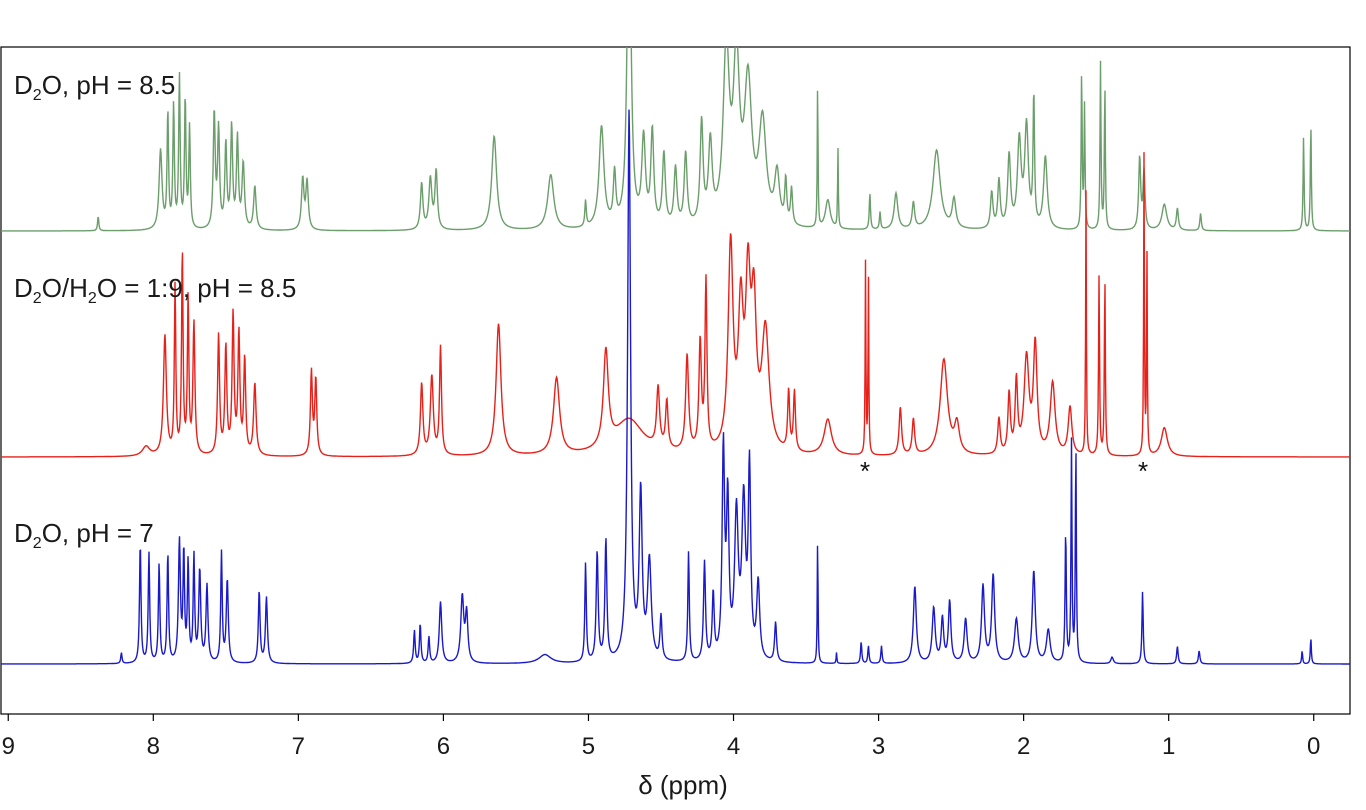 The height and width of the screenshot is (810, 1366). Describe the element at coordinates (1168, 746) in the screenshot. I see `x-tick-label: 1` at that location.